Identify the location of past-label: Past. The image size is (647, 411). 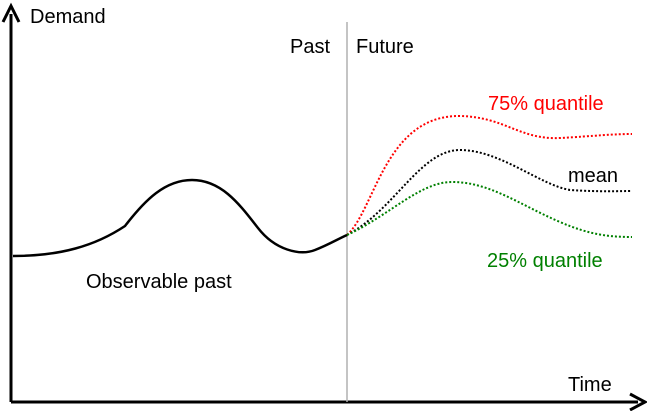
(310, 47).